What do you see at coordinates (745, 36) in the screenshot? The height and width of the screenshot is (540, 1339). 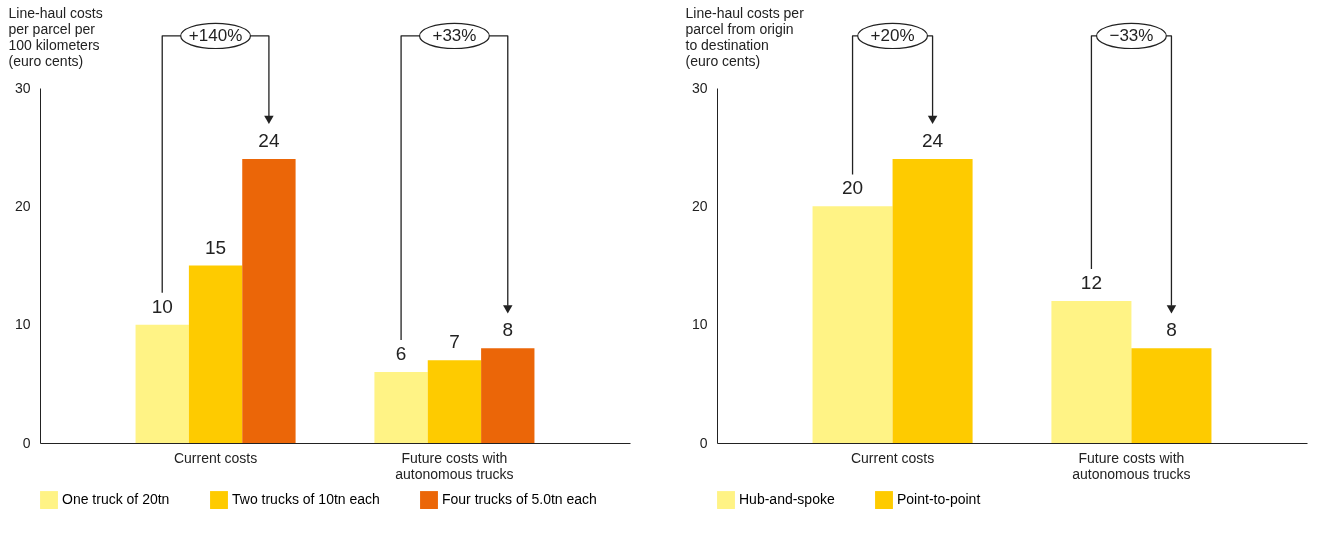 I see `y-axis-title: Line-haul costs per parcel from origin to destination (euro cents)` at bounding box center [745, 36].